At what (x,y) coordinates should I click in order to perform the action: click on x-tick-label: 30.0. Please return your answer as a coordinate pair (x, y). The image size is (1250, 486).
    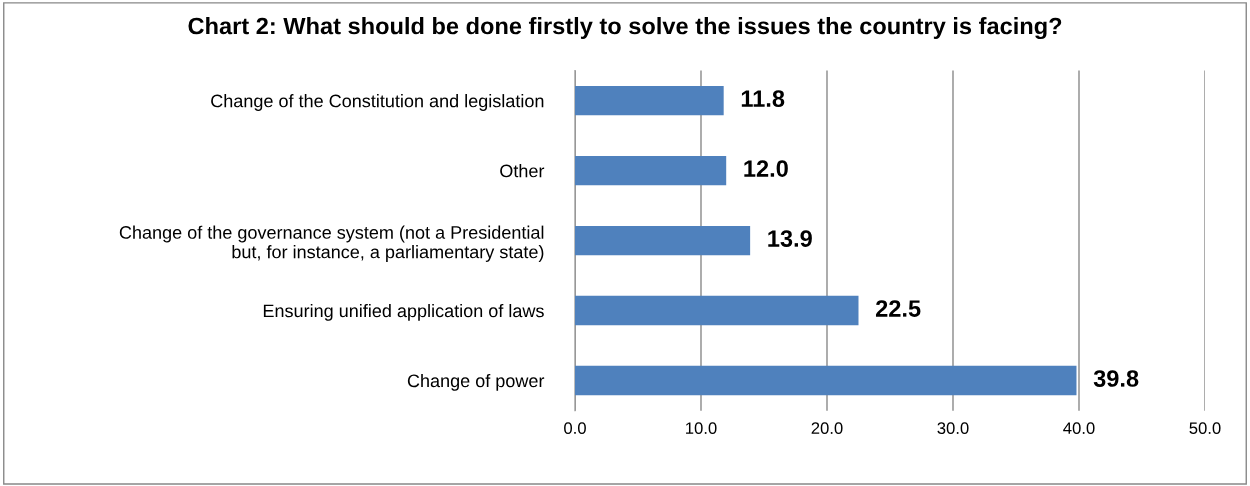
    Looking at the image, I should click on (953, 428).